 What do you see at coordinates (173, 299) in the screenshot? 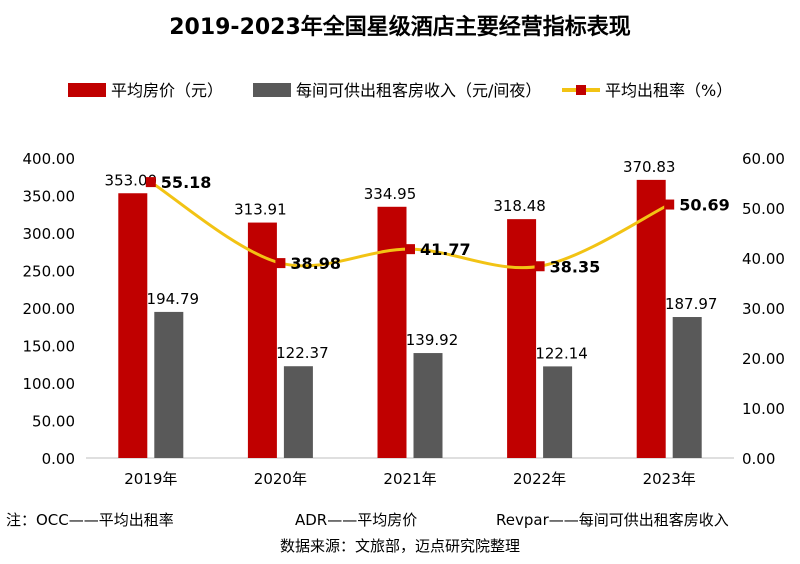
I see `data-label-revpar: 194.79` at bounding box center [173, 299].